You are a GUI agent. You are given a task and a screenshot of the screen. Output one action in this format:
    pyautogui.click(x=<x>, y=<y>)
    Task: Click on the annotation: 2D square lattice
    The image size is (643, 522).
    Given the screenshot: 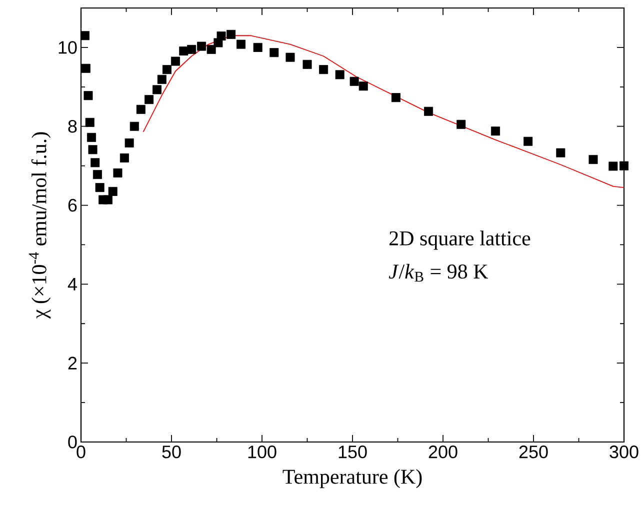 What is the action you would take?
    pyautogui.click(x=460, y=240)
    